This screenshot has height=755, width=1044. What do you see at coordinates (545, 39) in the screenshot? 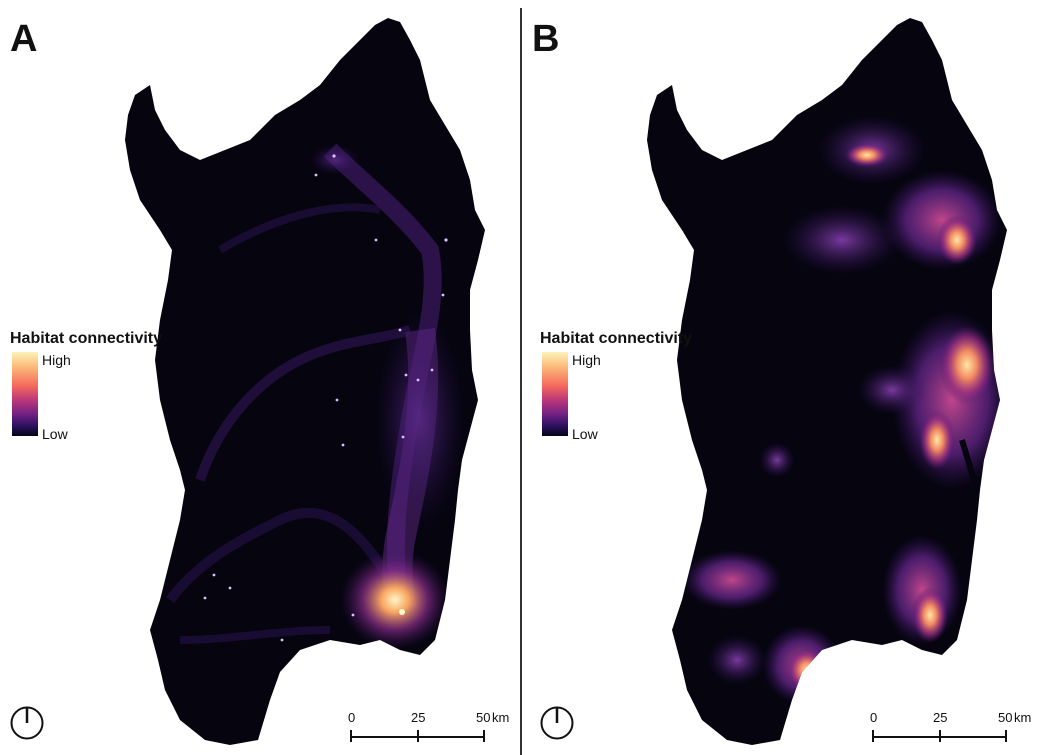
I see `panel-label: B` at bounding box center [545, 39].